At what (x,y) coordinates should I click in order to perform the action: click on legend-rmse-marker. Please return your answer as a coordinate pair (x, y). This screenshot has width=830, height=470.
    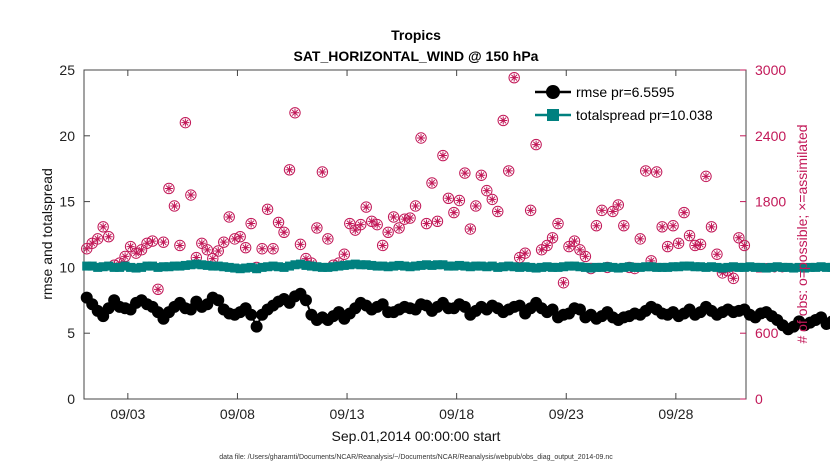
    Looking at the image, I should click on (553, 92).